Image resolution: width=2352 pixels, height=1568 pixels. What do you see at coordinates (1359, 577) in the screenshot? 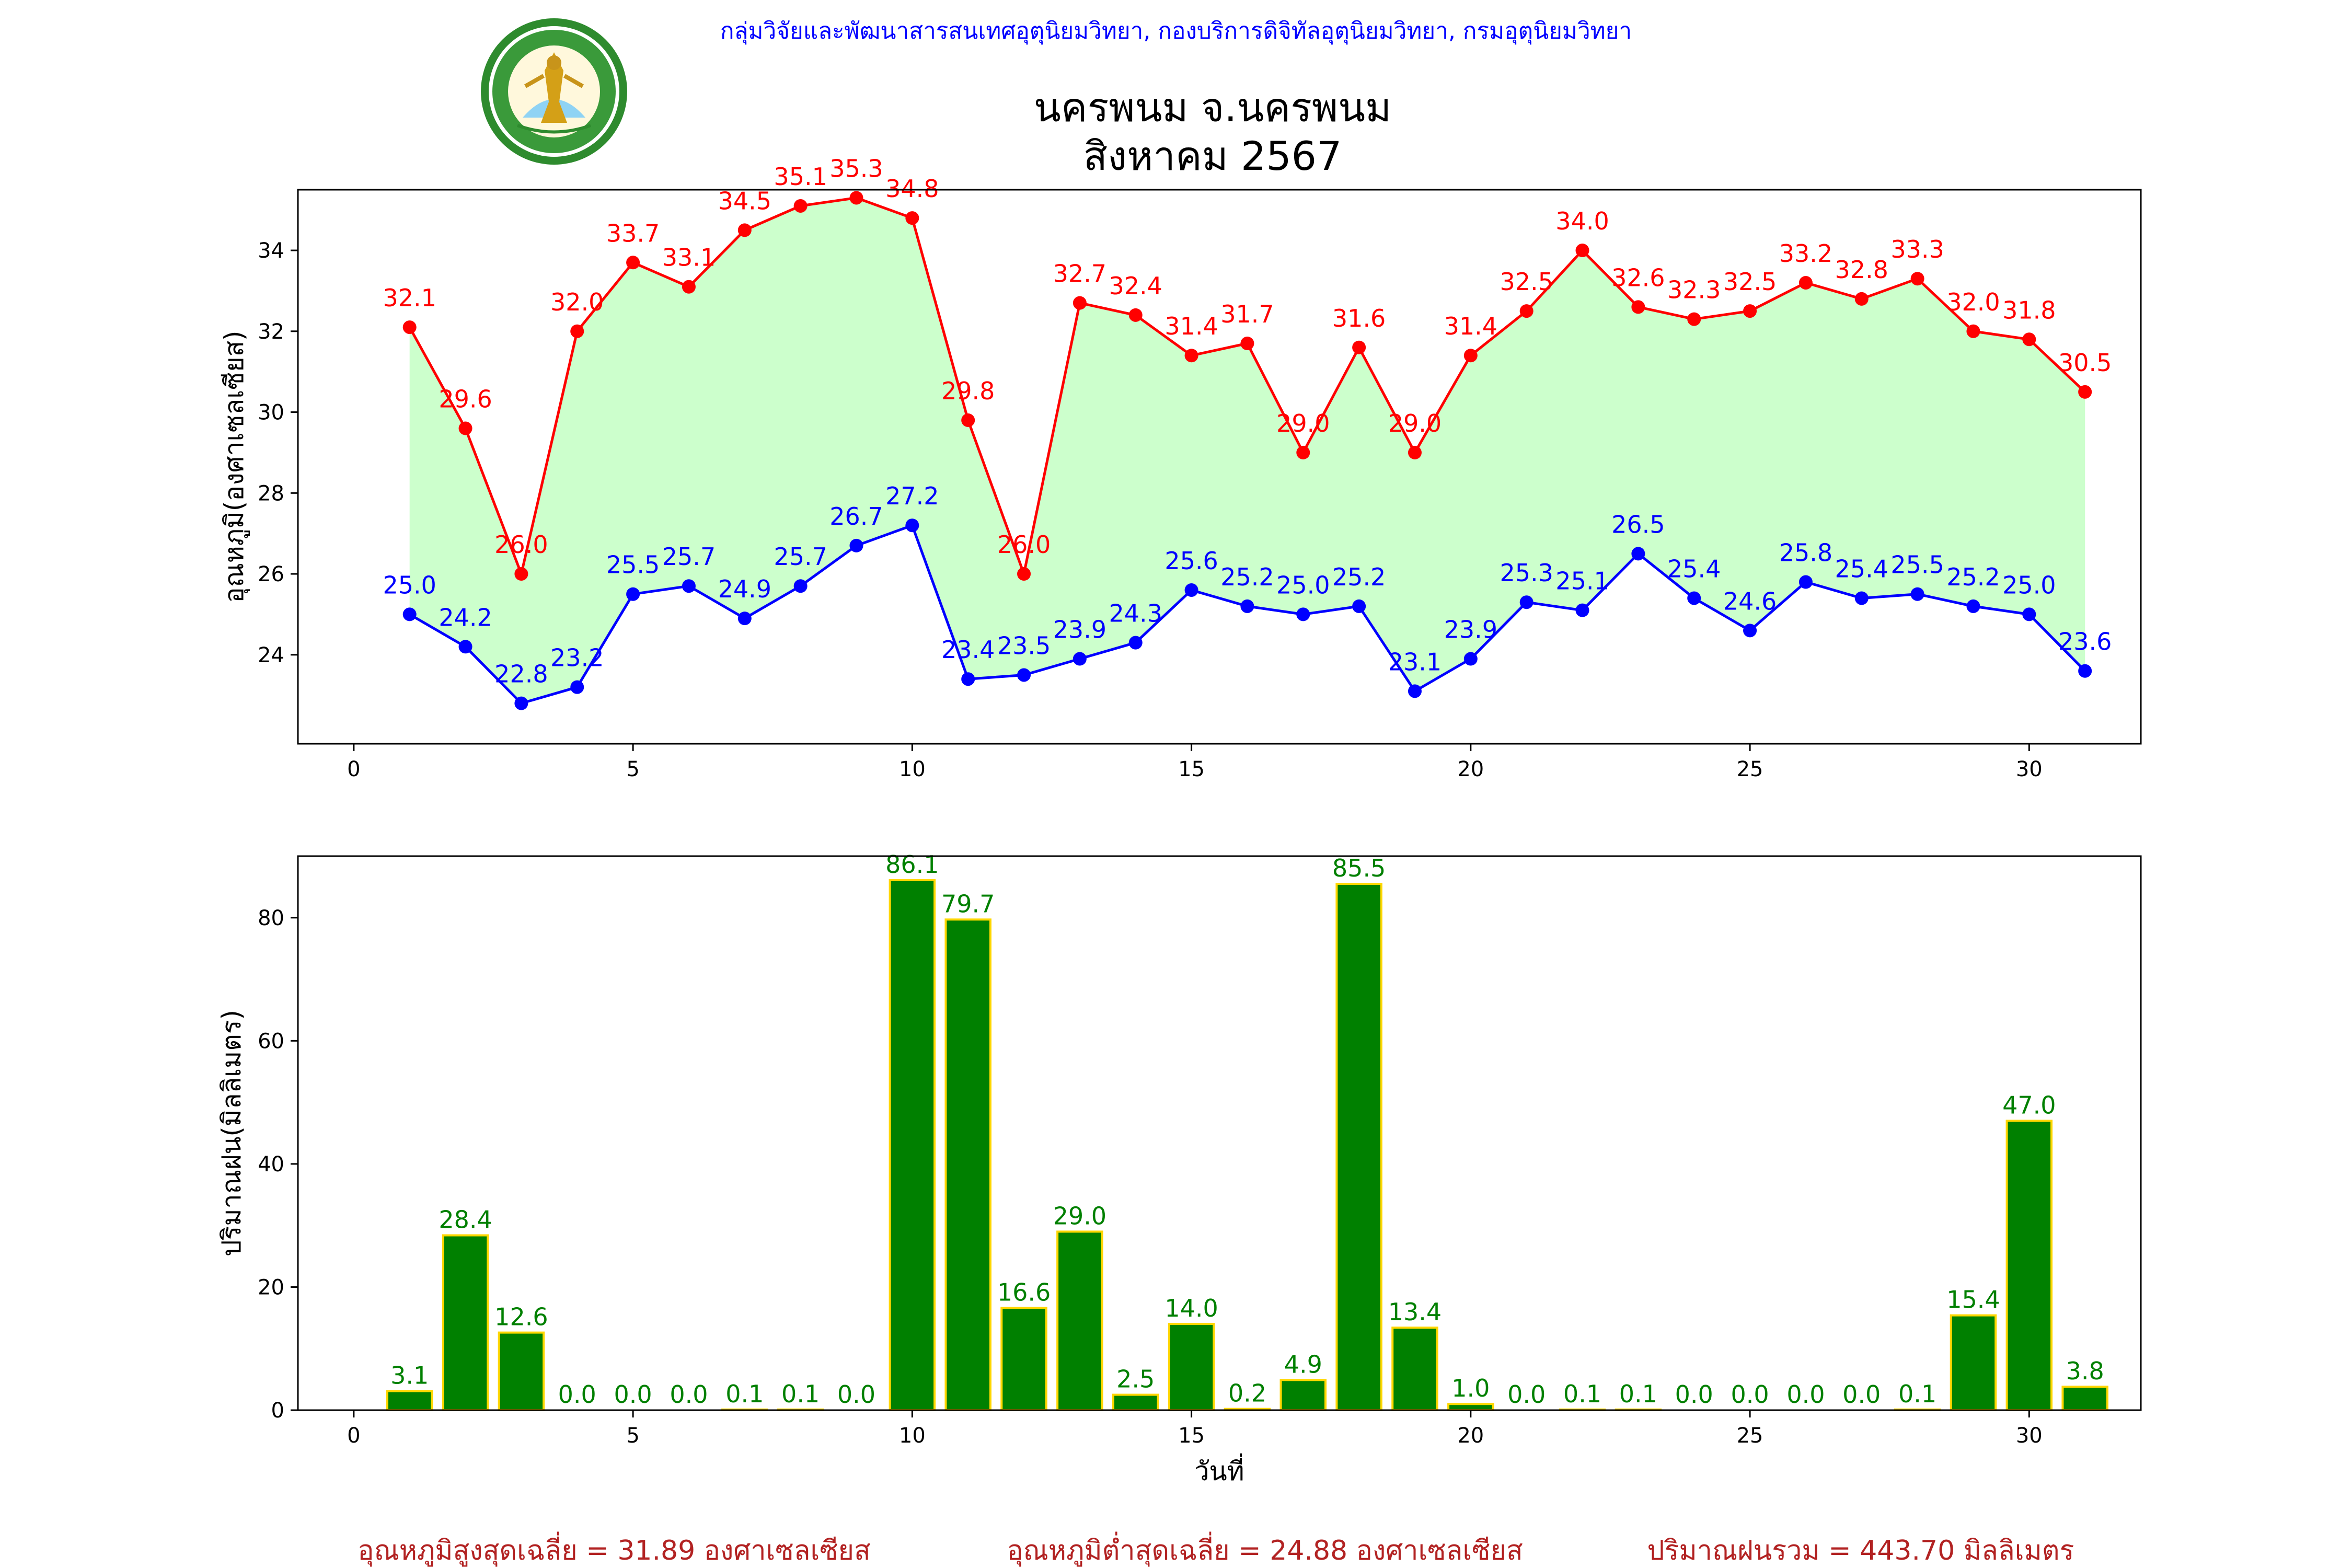
I see `min-temperature-label: 25.2` at bounding box center [1359, 577].